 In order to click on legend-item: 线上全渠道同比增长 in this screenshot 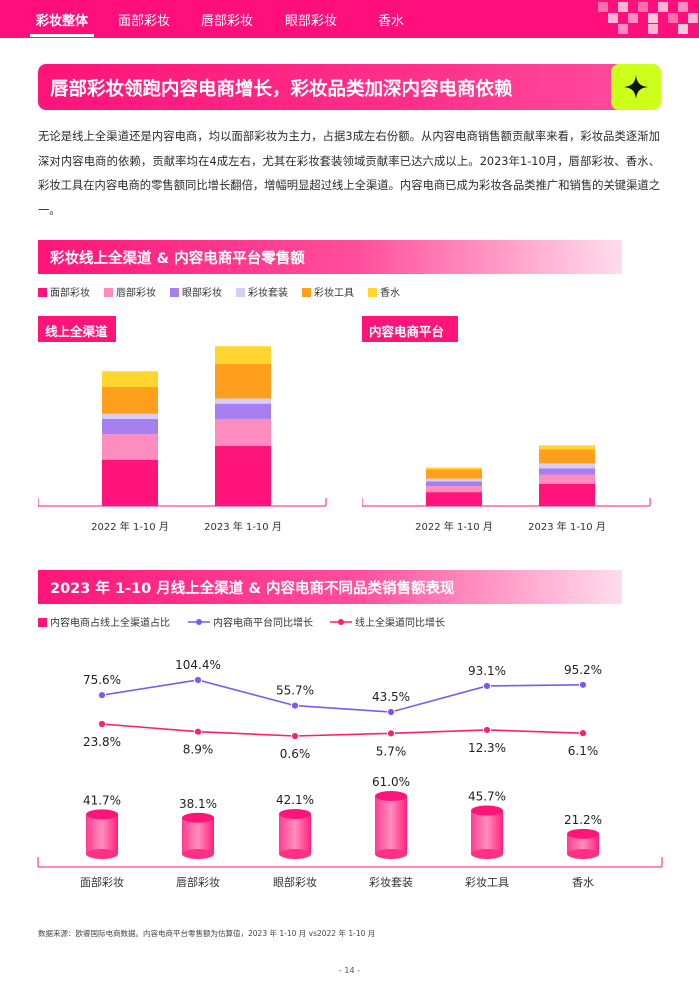, I will do `click(387, 621)`.